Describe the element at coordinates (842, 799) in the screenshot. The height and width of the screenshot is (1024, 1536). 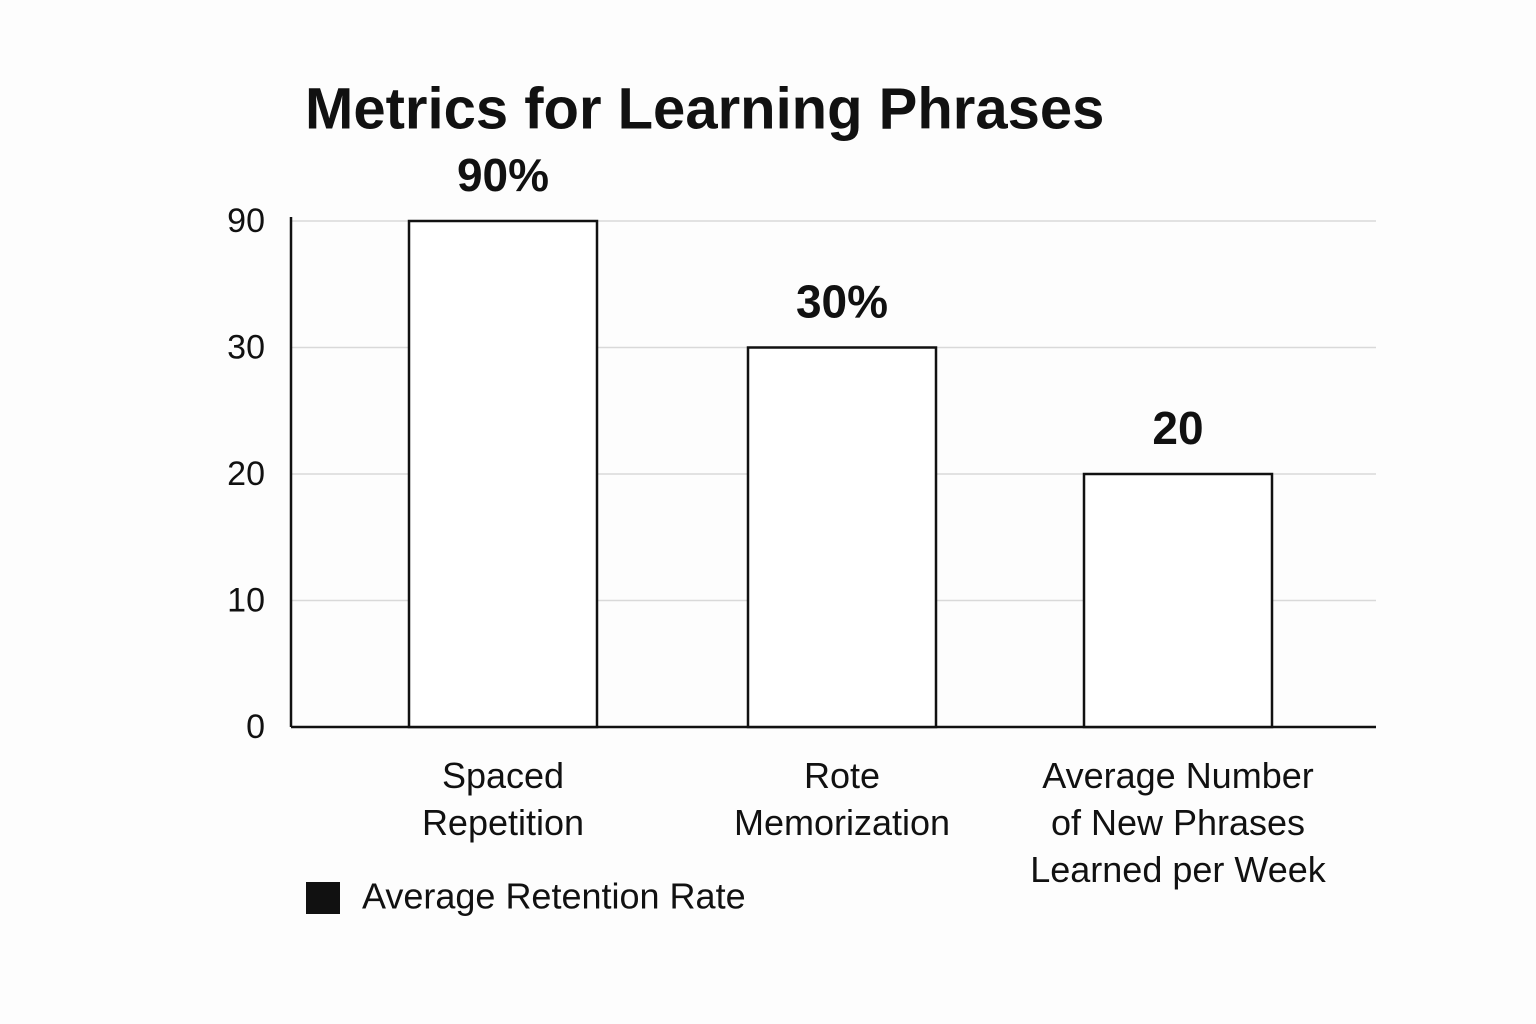
I see `x-tick-label: Rote Memorization` at that location.